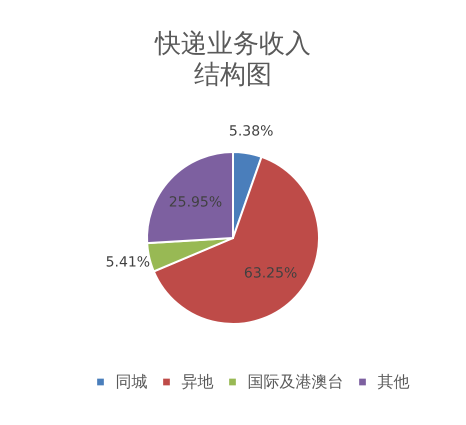  What do you see at coordinates (195, 202) in the screenshot?
I see `data-label: 25.95%` at bounding box center [195, 202].